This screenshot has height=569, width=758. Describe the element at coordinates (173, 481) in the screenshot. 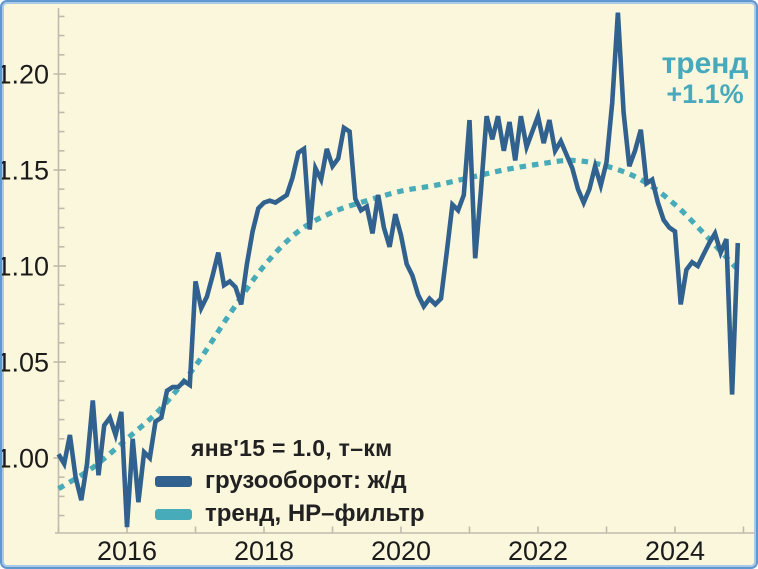

I see `freight-swatch-icon` at that location.